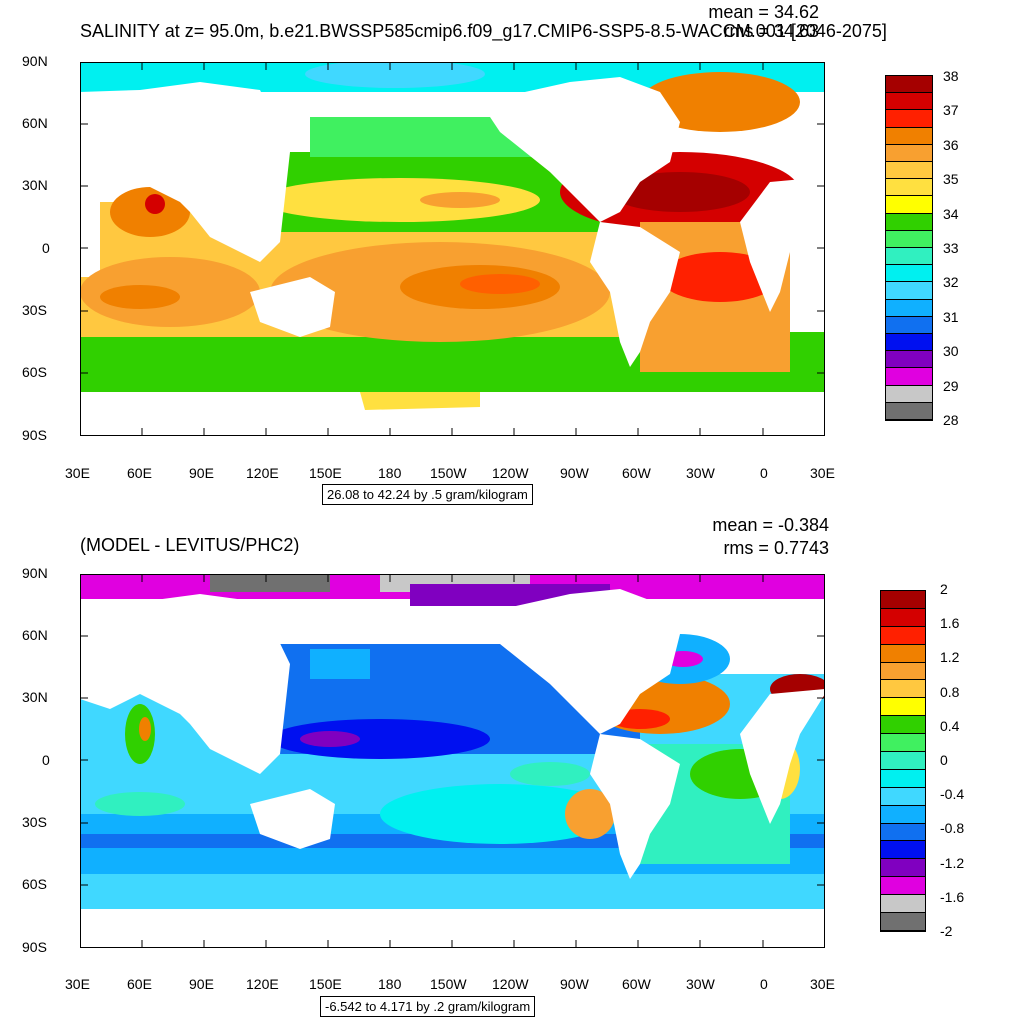 This screenshot has height=1024, width=1024. What do you see at coordinates (951, 213) in the screenshot?
I see `top-cb-label: 34` at bounding box center [951, 213].